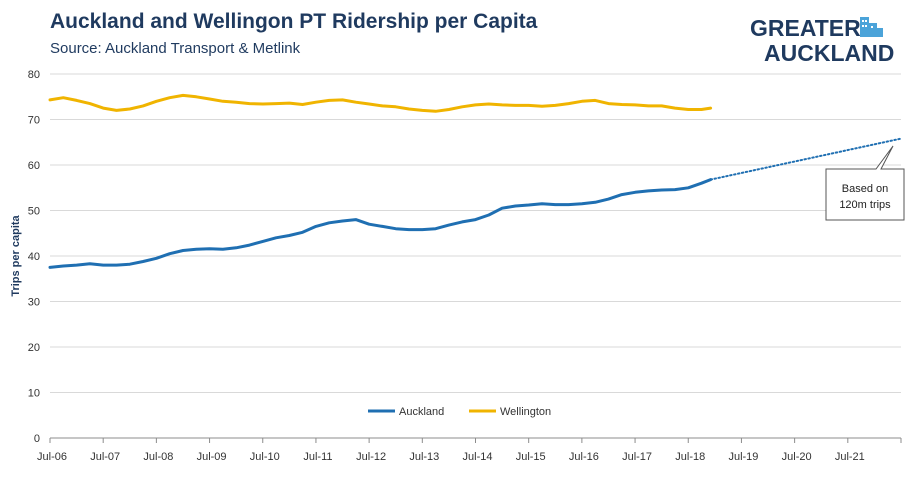 This screenshot has height=479, width=921. What do you see at coordinates (865, 205) in the screenshot?
I see `callout-line-2: 120m trips` at bounding box center [865, 205].